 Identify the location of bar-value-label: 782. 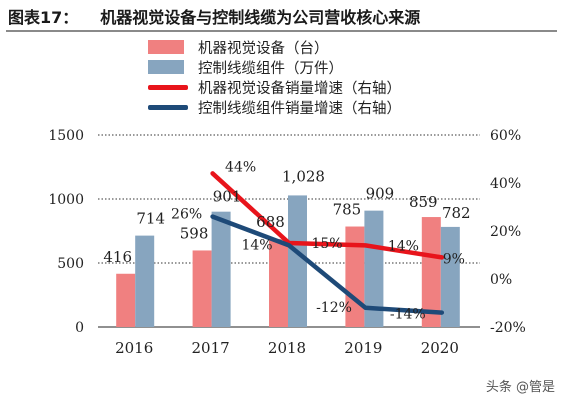
(456, 213).